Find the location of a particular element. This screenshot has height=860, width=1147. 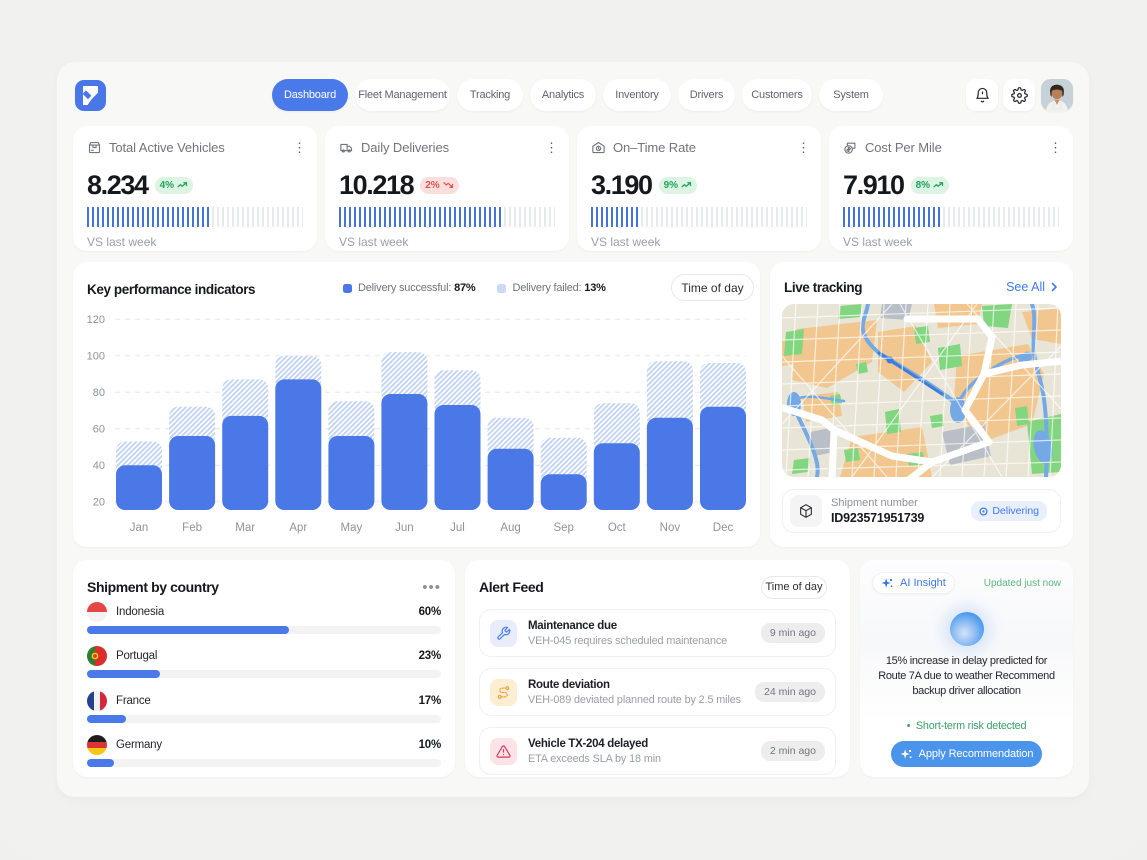

svg-text: Sep is located at coordinates (563, 528).